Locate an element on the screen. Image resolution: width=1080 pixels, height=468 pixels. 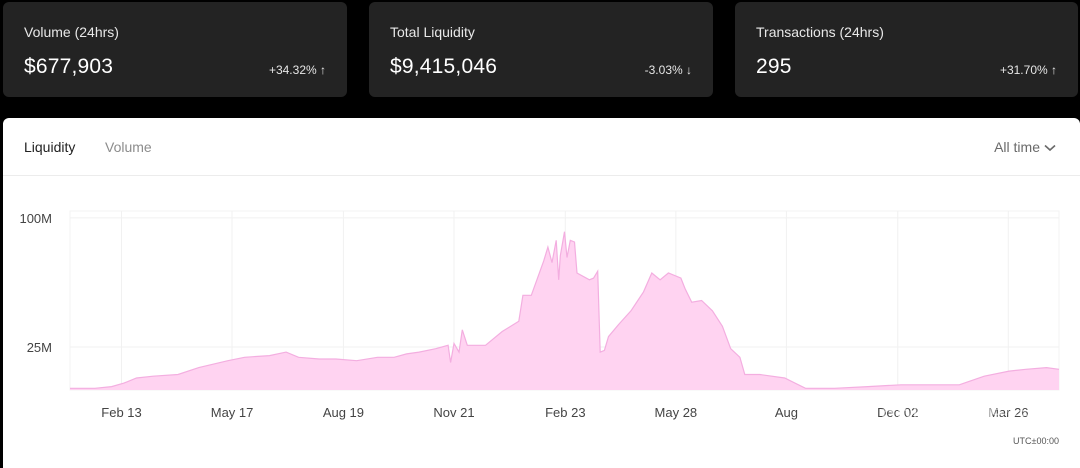
transactions-card: Transactions (24hrs) 295 +31.70% ↑ is located at coordinates (906, 49).